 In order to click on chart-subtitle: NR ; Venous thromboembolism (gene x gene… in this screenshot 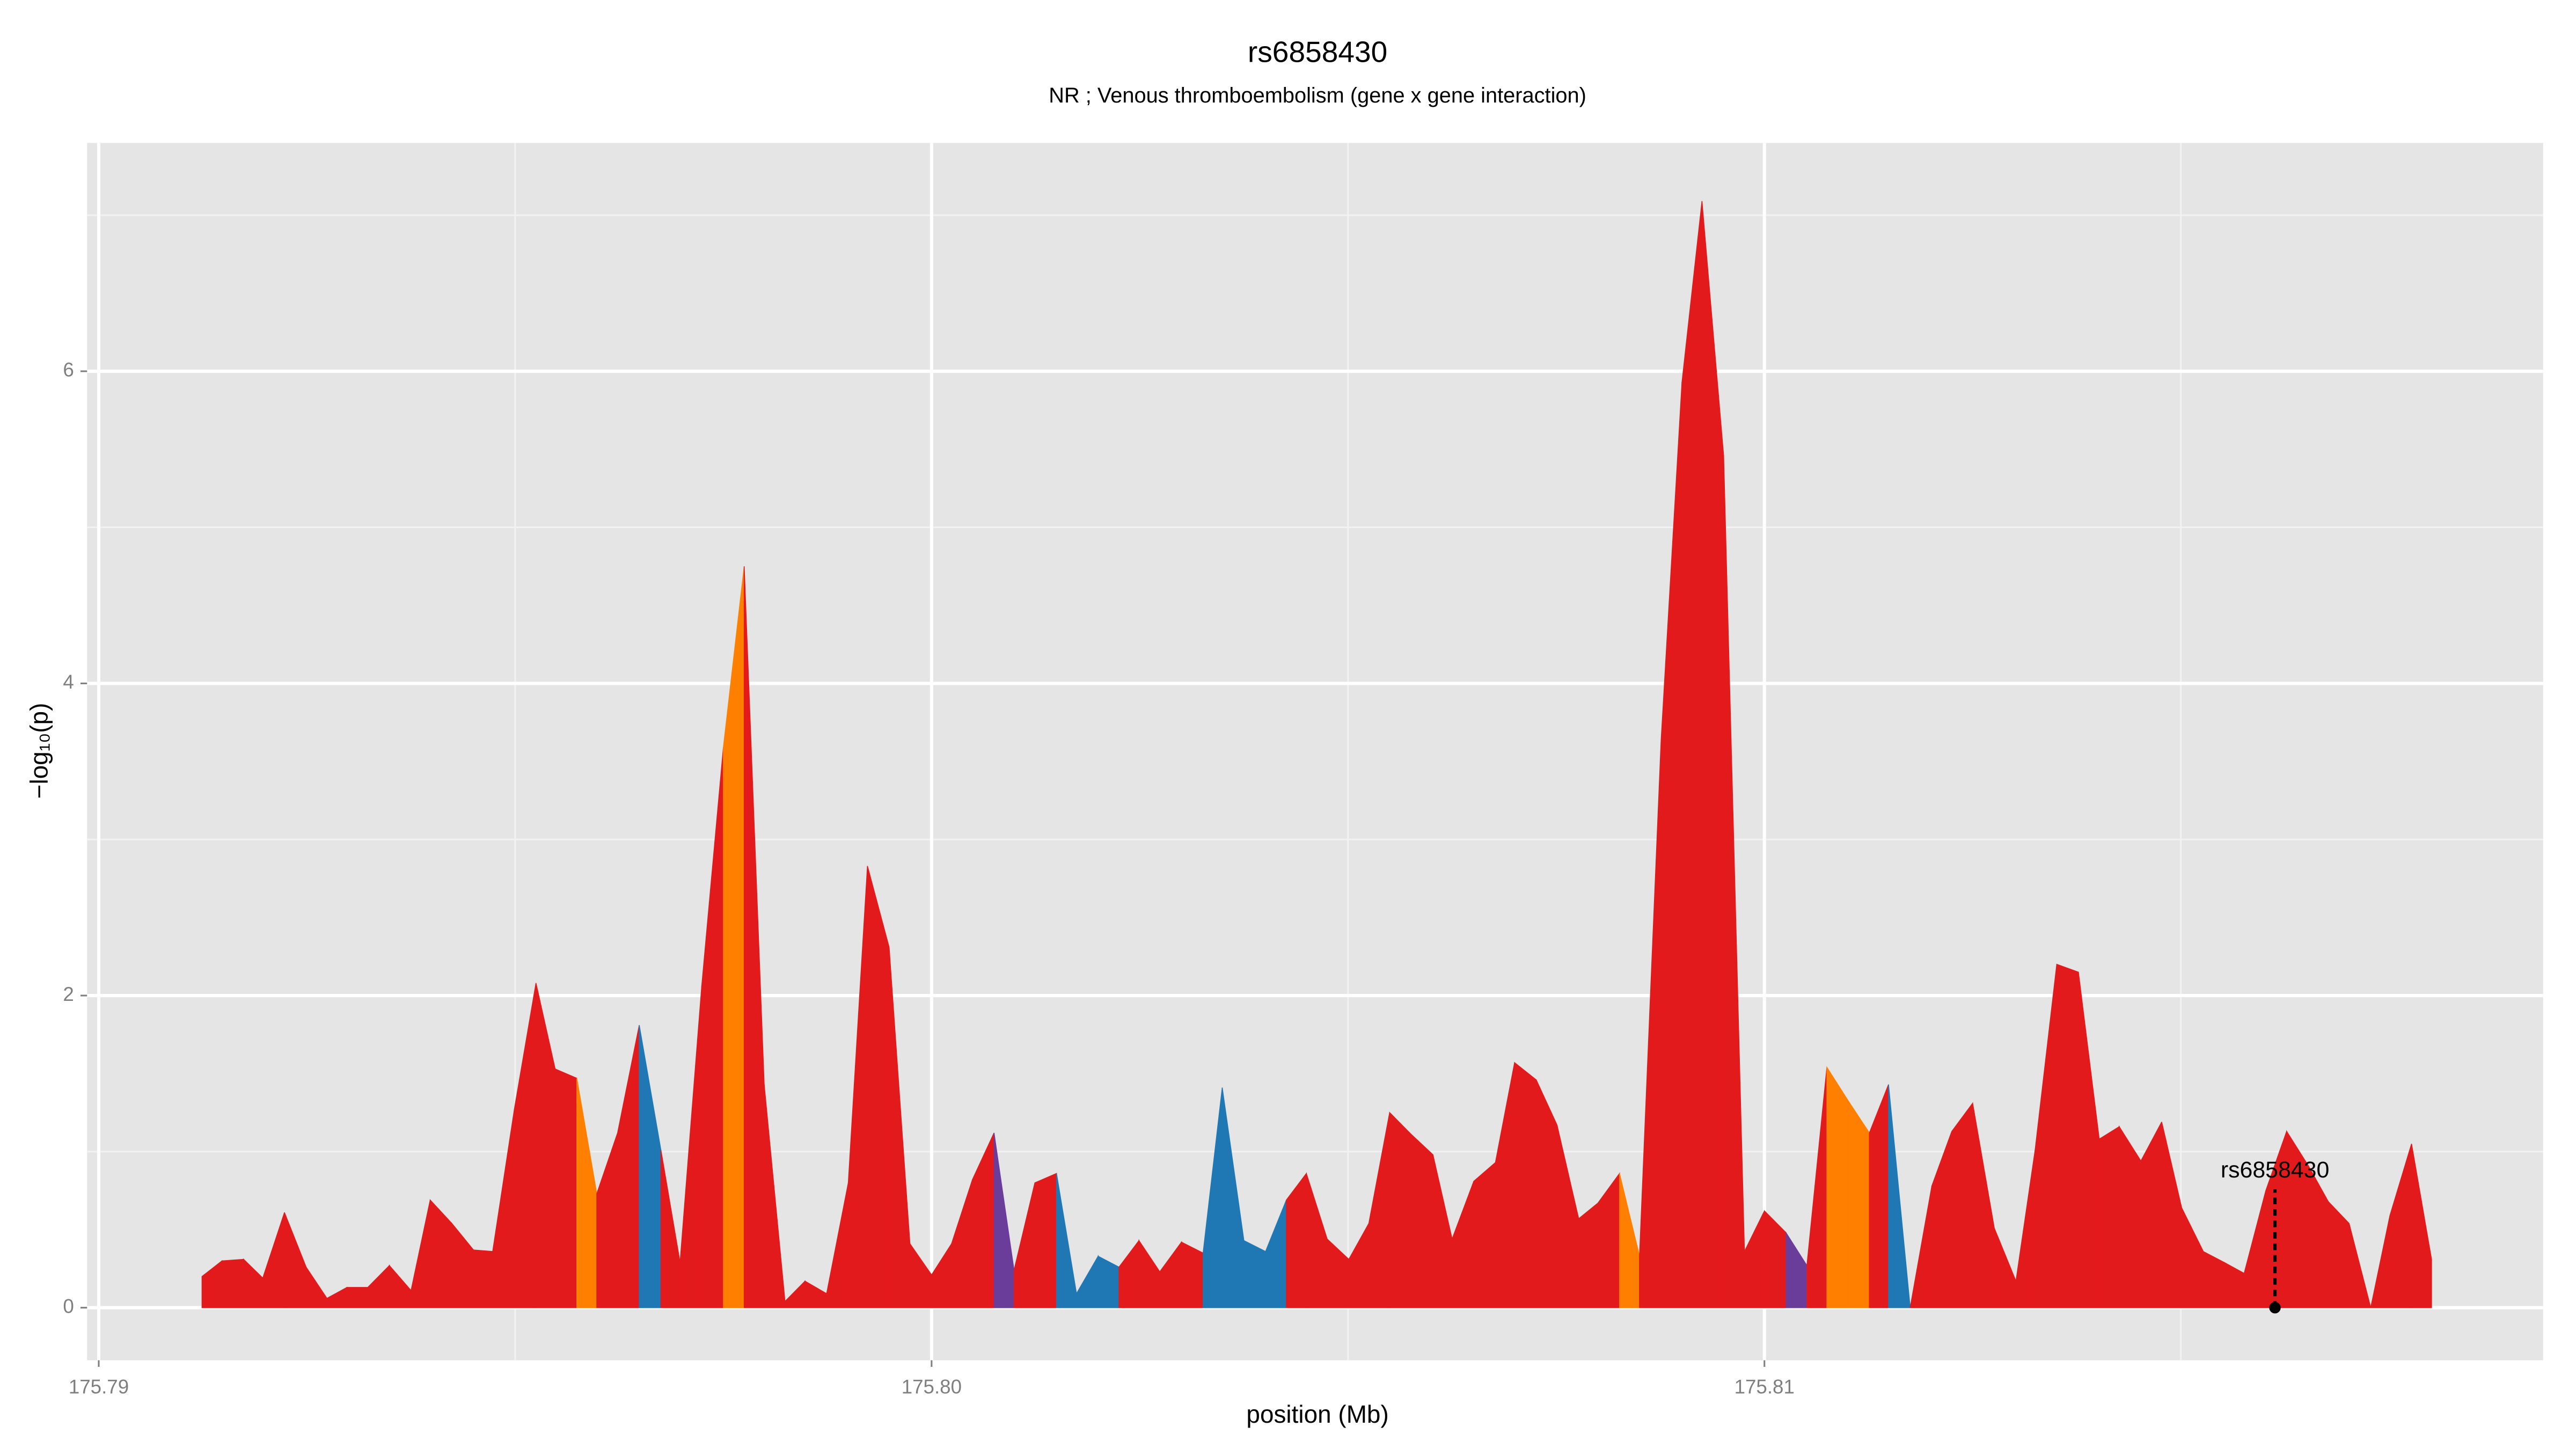, I will do `click(1317, 95)`.